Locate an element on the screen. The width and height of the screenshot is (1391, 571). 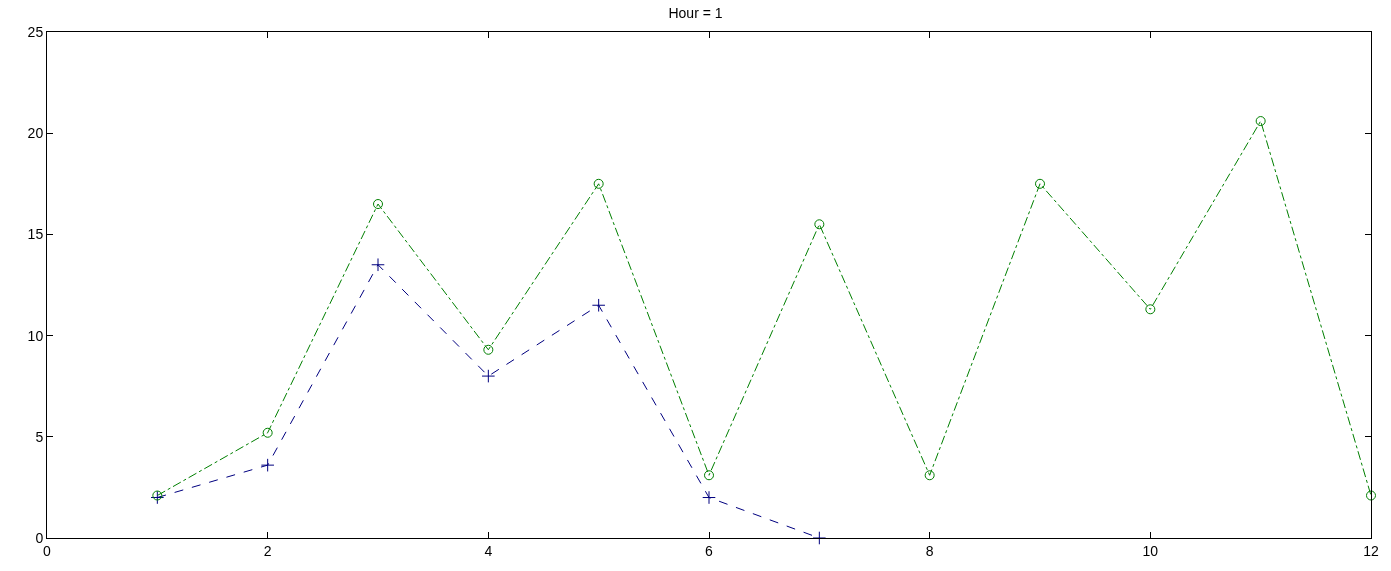
y-tick-label: 5 is located at coordinates (39, 436).